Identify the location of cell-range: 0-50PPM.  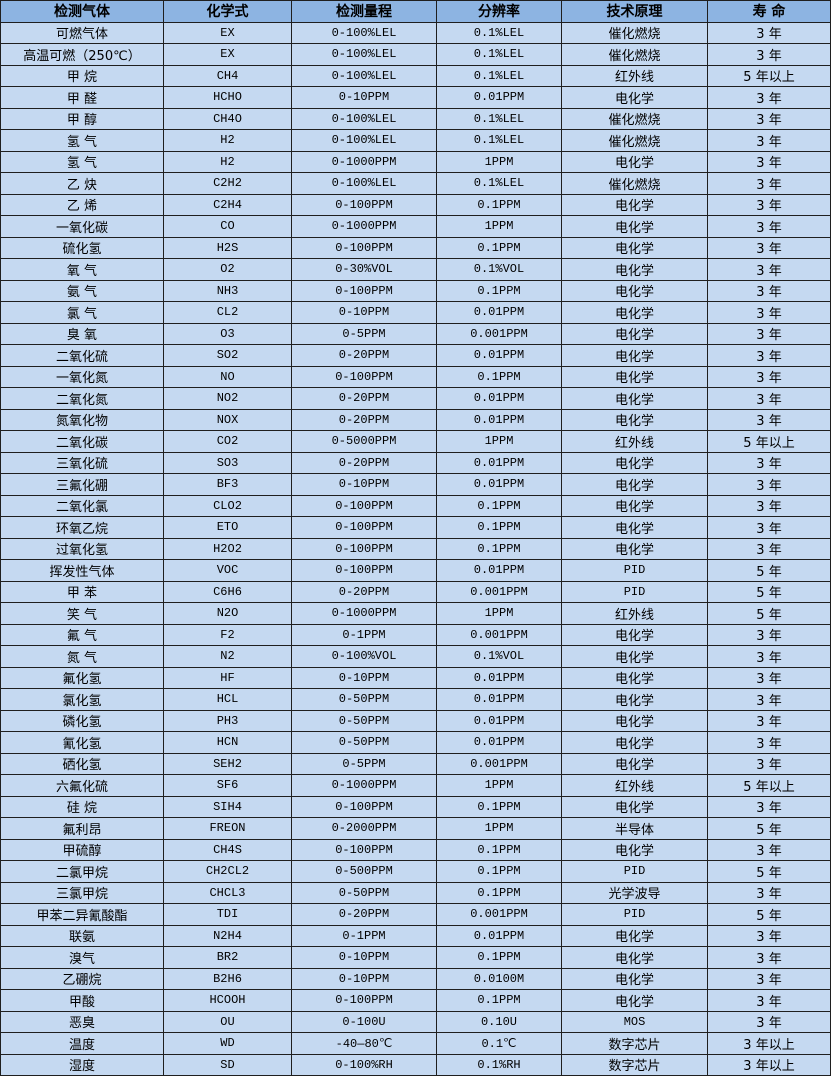
(364, 720).